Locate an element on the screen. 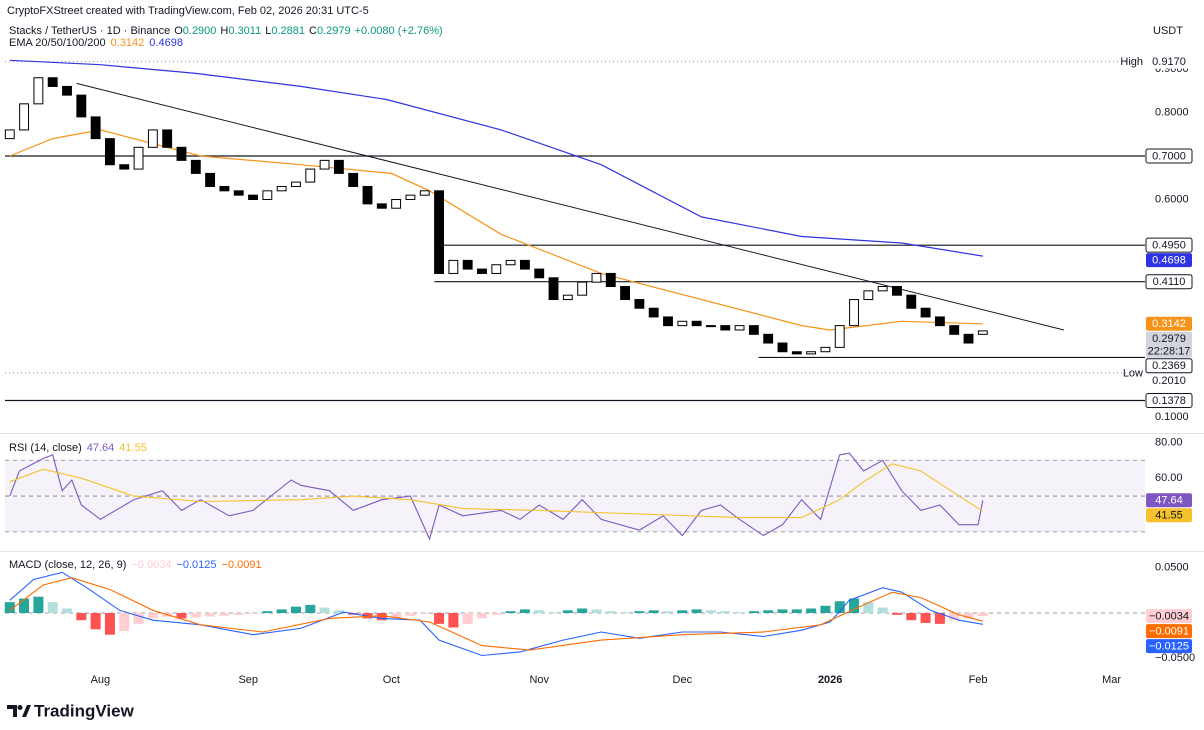 The image size is (1204, 730). price-badge-label: −0.0125 is located at coordinates (1169, 646).